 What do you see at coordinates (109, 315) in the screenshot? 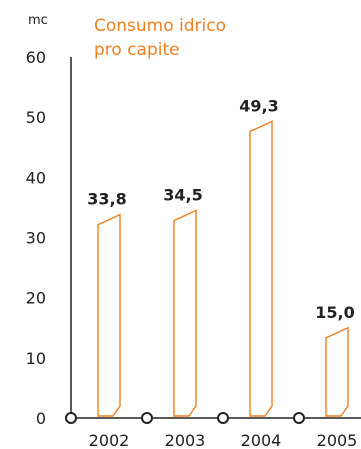
I see `bar-2002` at bounding box center [109, 315].